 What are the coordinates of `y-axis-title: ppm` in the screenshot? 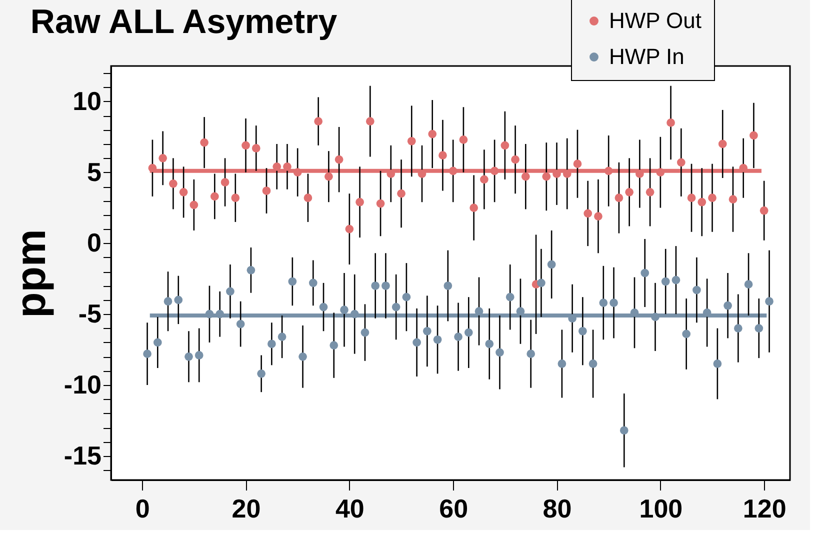 It's located at (30, 273).